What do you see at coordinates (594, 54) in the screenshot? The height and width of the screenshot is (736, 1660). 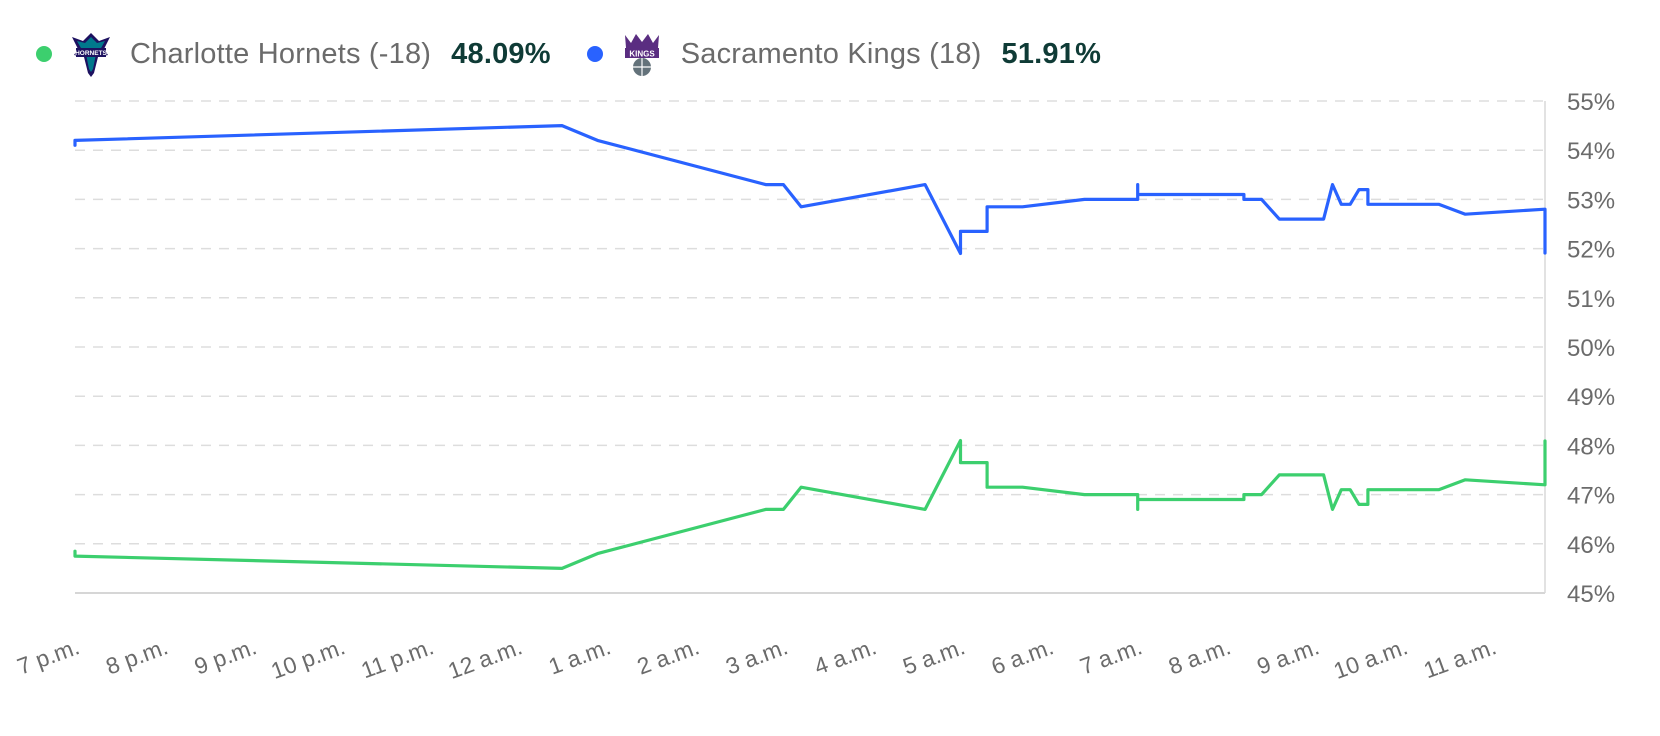 I see `kings-color-dot` at bounding box center [594, 54].